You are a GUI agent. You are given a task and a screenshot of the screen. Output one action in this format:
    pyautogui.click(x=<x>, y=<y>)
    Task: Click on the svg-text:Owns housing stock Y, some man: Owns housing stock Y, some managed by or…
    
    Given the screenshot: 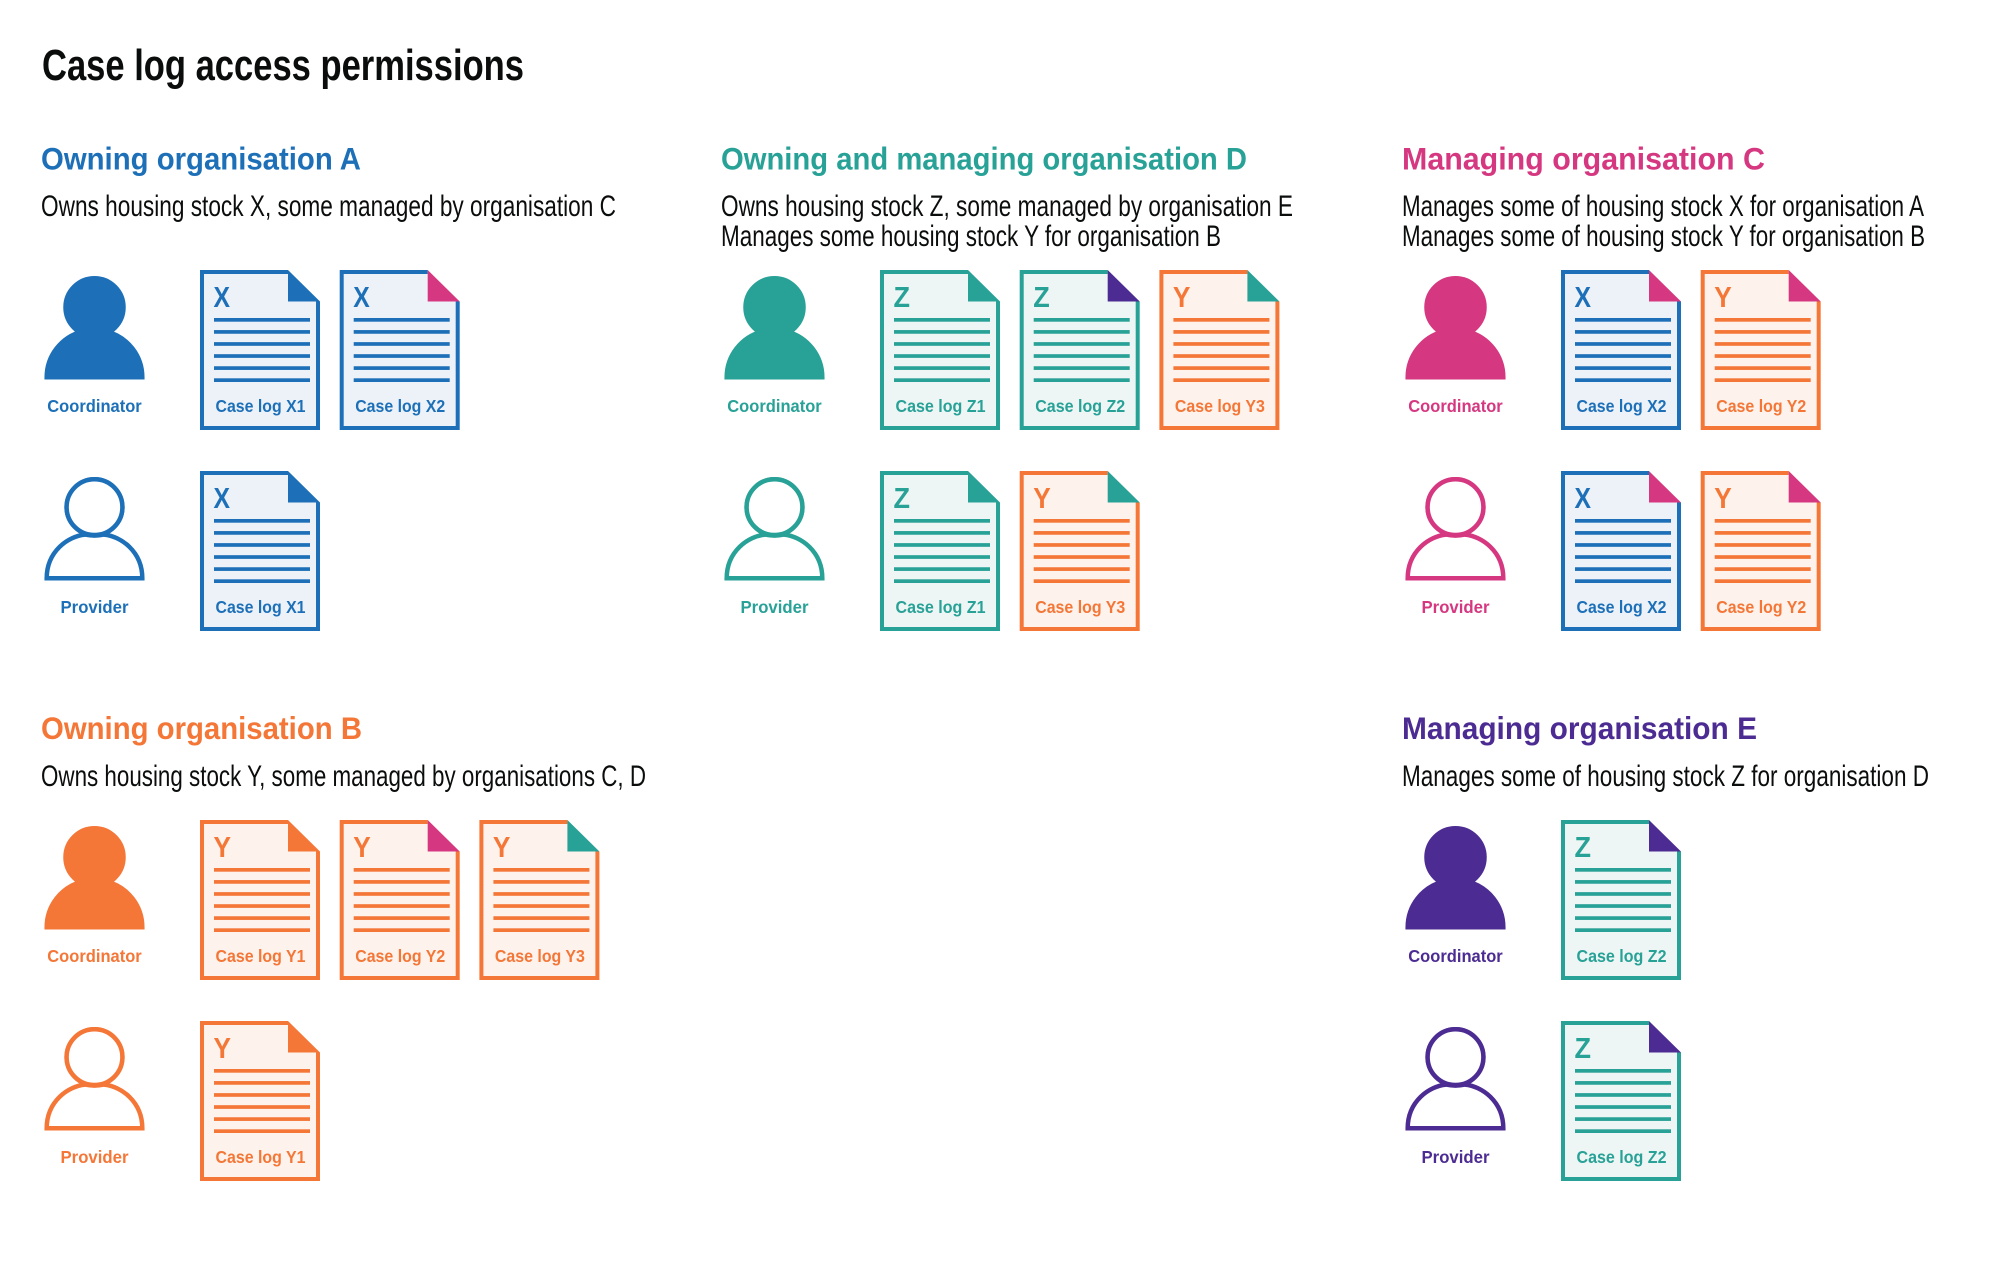 What is the action you would take?
    pyautogui.click(x=343, y=776)
    